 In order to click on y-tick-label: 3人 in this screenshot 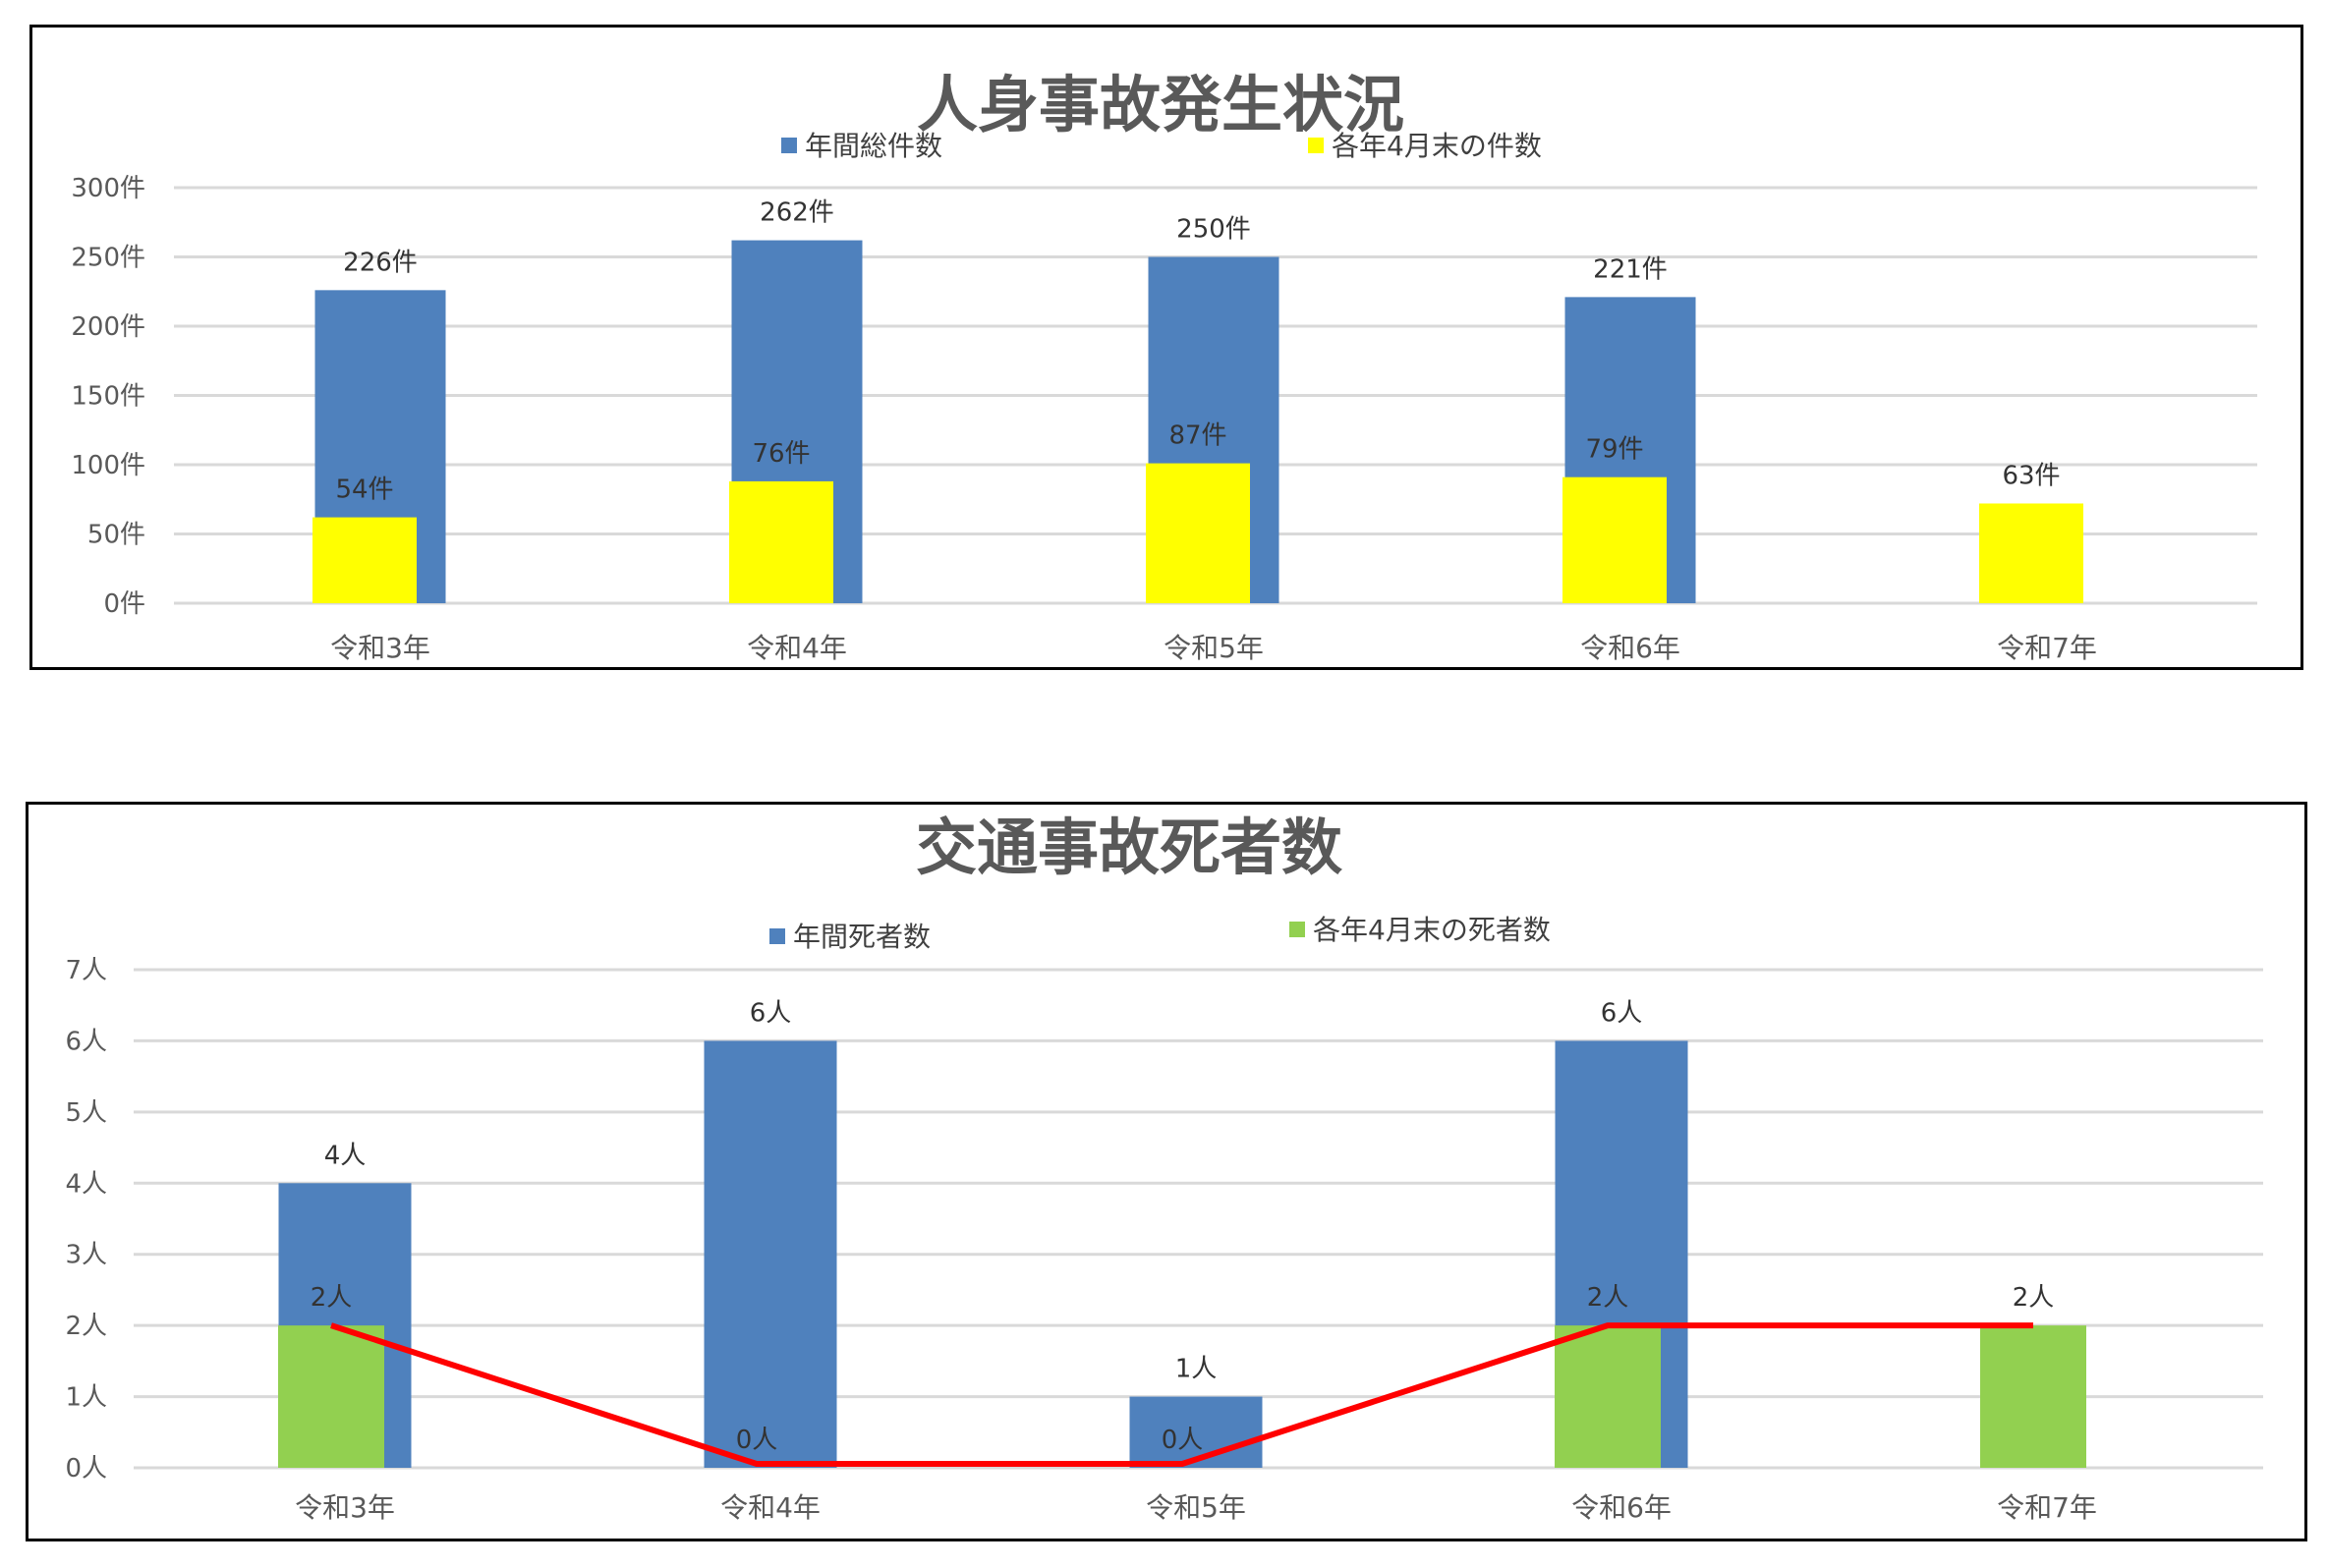, I will do `click(86, 1255)`.